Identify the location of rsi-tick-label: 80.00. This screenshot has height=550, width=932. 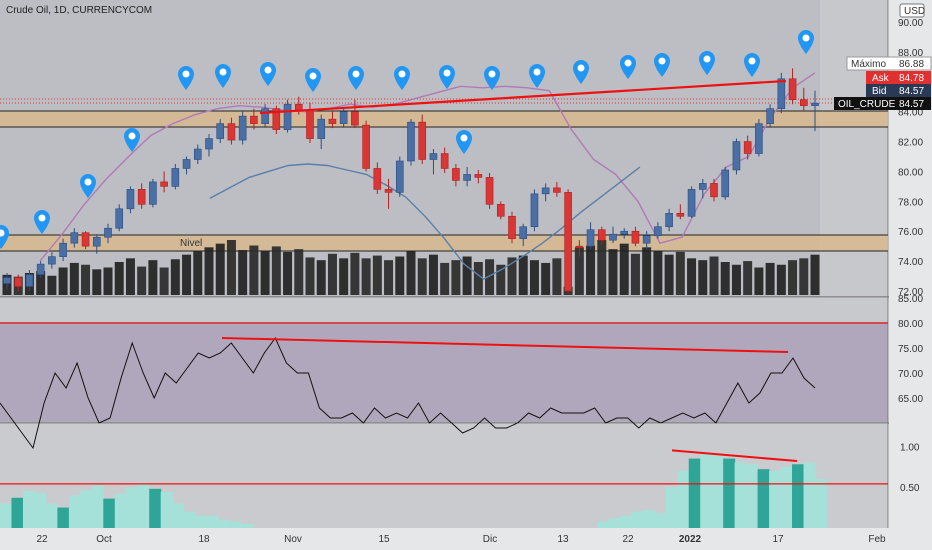
(910, 324).